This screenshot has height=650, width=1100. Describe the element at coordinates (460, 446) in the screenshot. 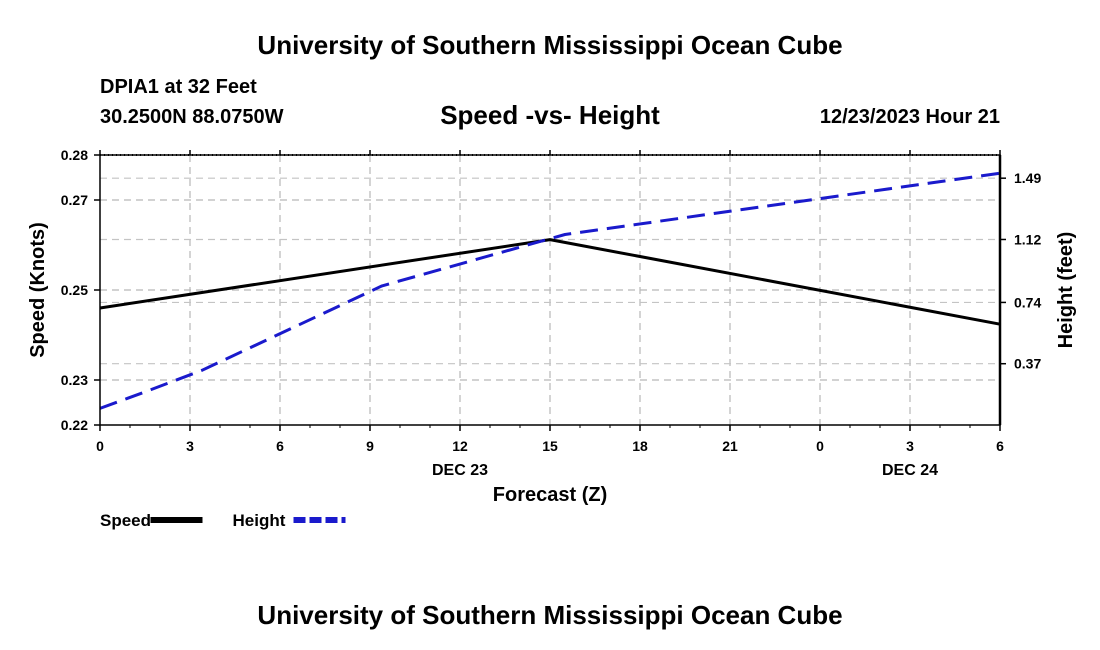

I see `x-tick-label: 12` at that location.